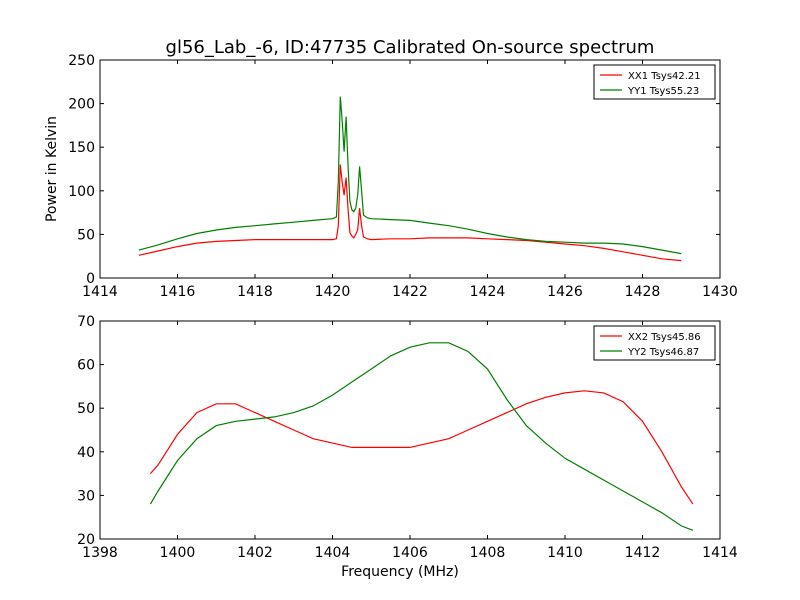 The height and width of the screenshot is (600, 800). I want to click on x-axis-label: Frequency (MHz), so click(400, 572).